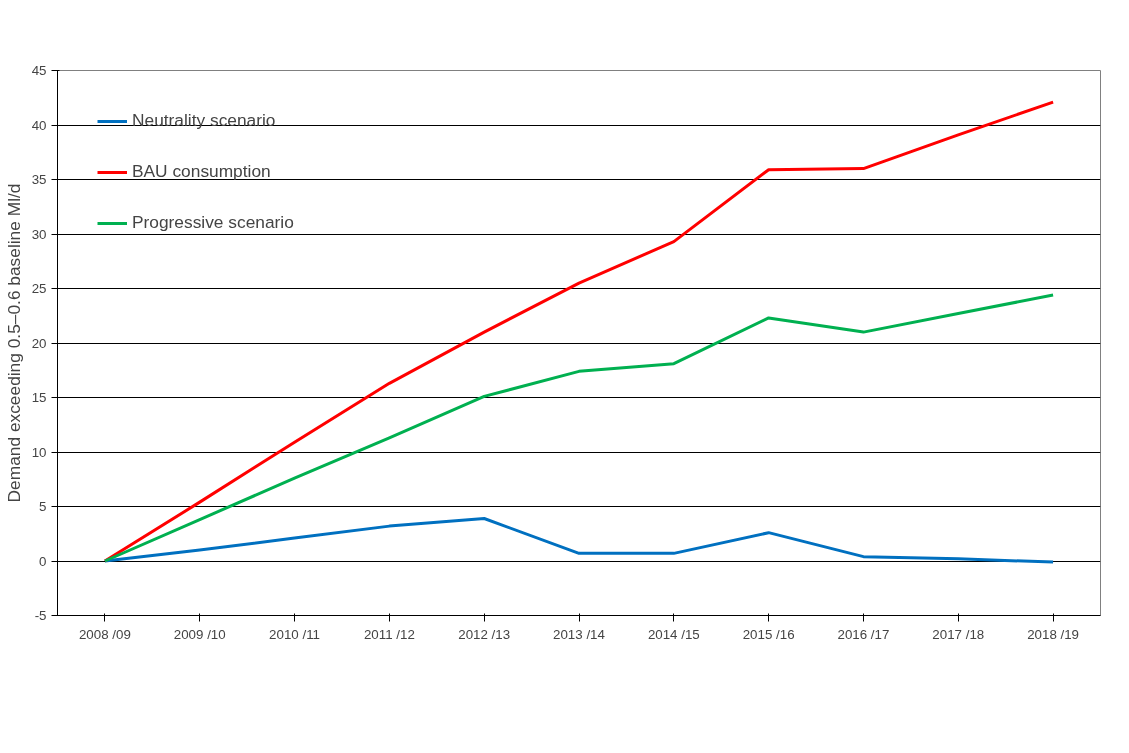 The image size is (1129, 753). What do you see at coordinates (39, 125) in the screenshot?
I see `y-tick-label: 40` at bounding box center [39, 125].